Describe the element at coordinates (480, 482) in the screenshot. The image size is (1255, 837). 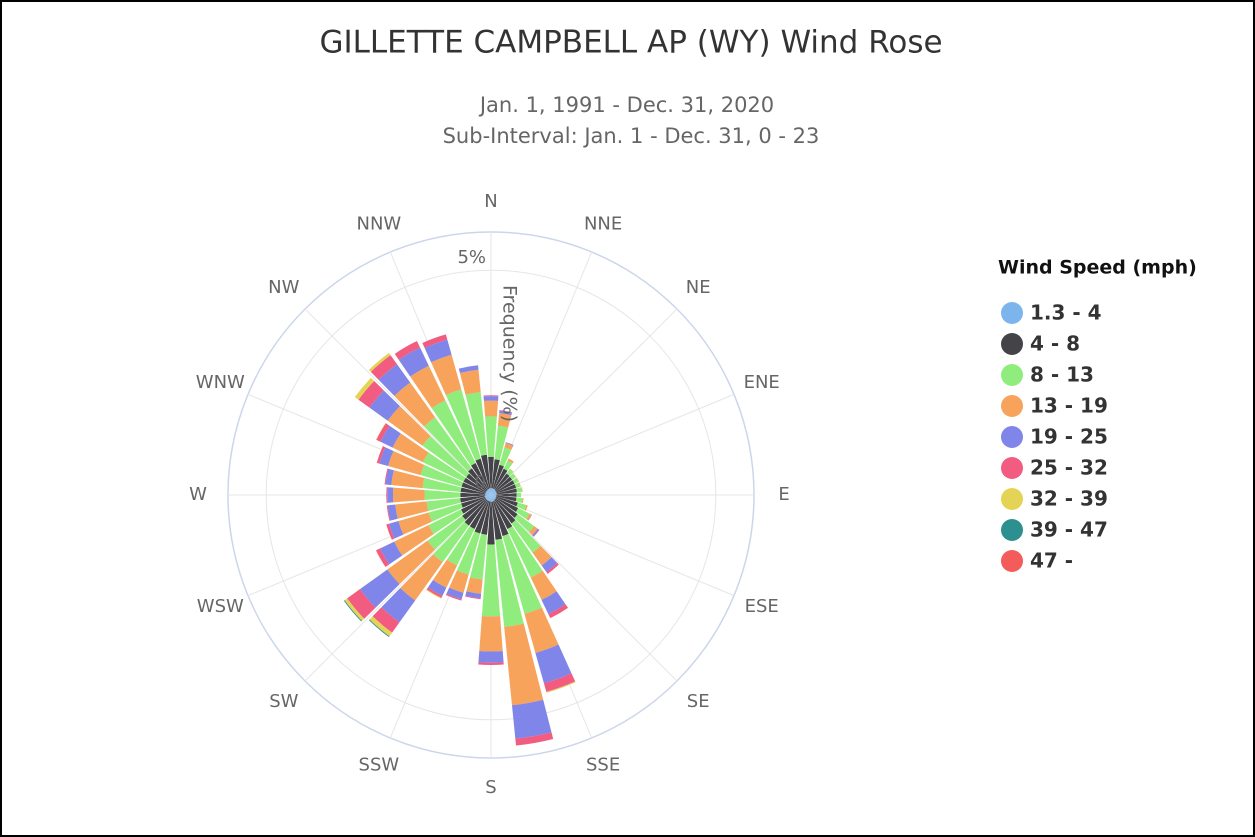
I see `y-tick-label: 0` at that location.